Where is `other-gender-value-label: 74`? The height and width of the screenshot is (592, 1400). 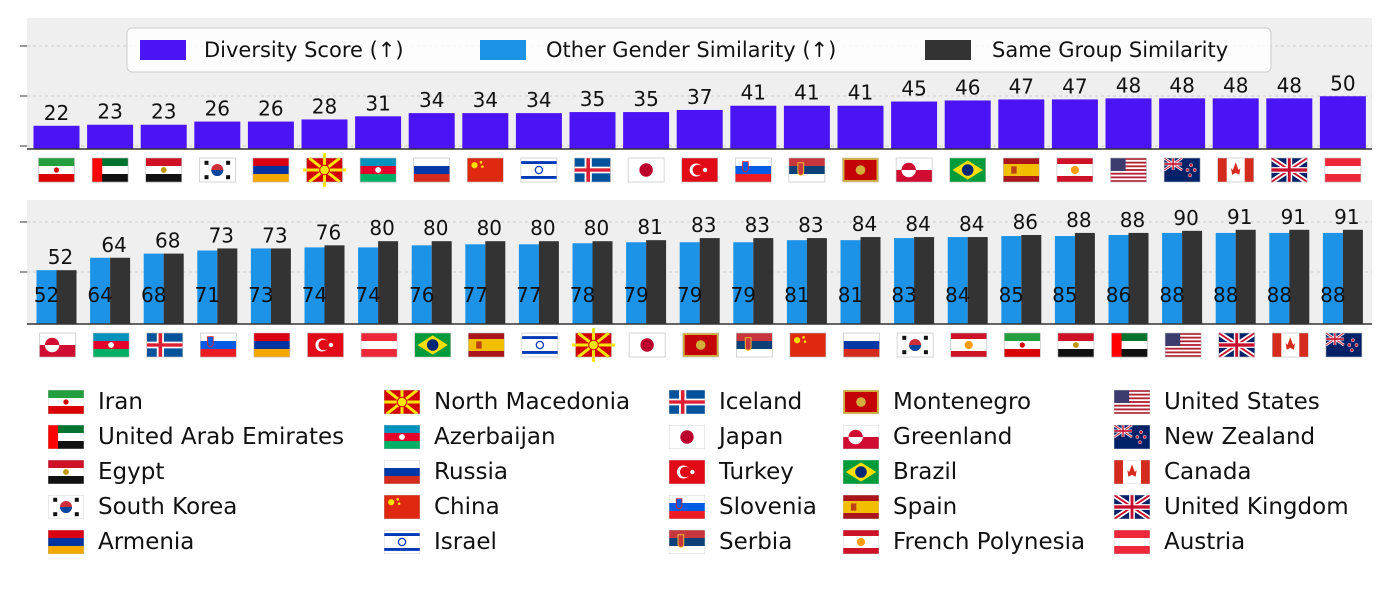
other-gender-value-label: 74 is located at coordinates (367, 295).